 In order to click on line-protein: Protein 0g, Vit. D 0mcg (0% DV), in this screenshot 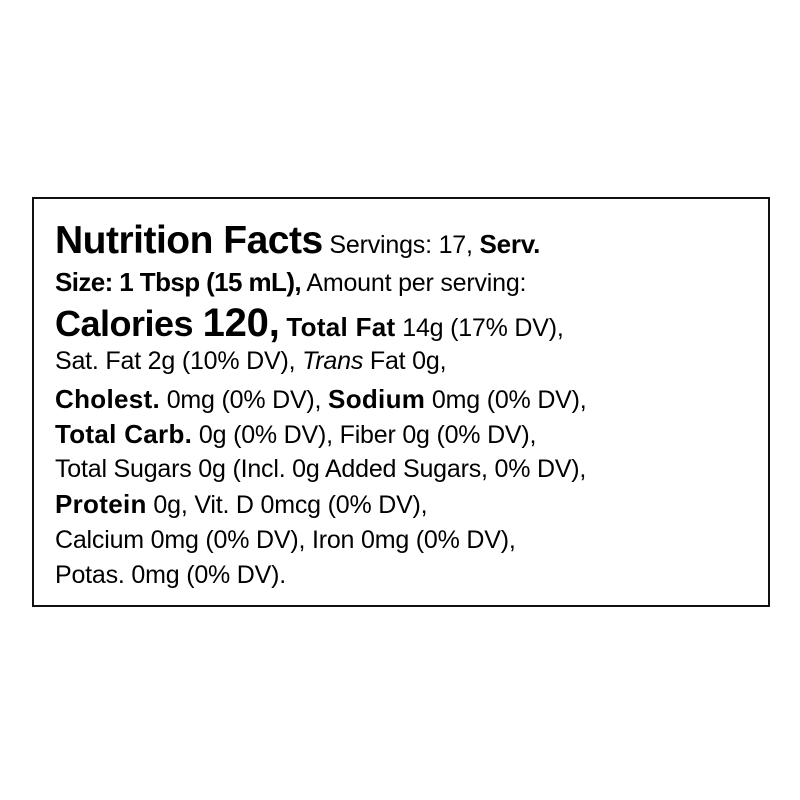, I will do `click(241, 504)`.